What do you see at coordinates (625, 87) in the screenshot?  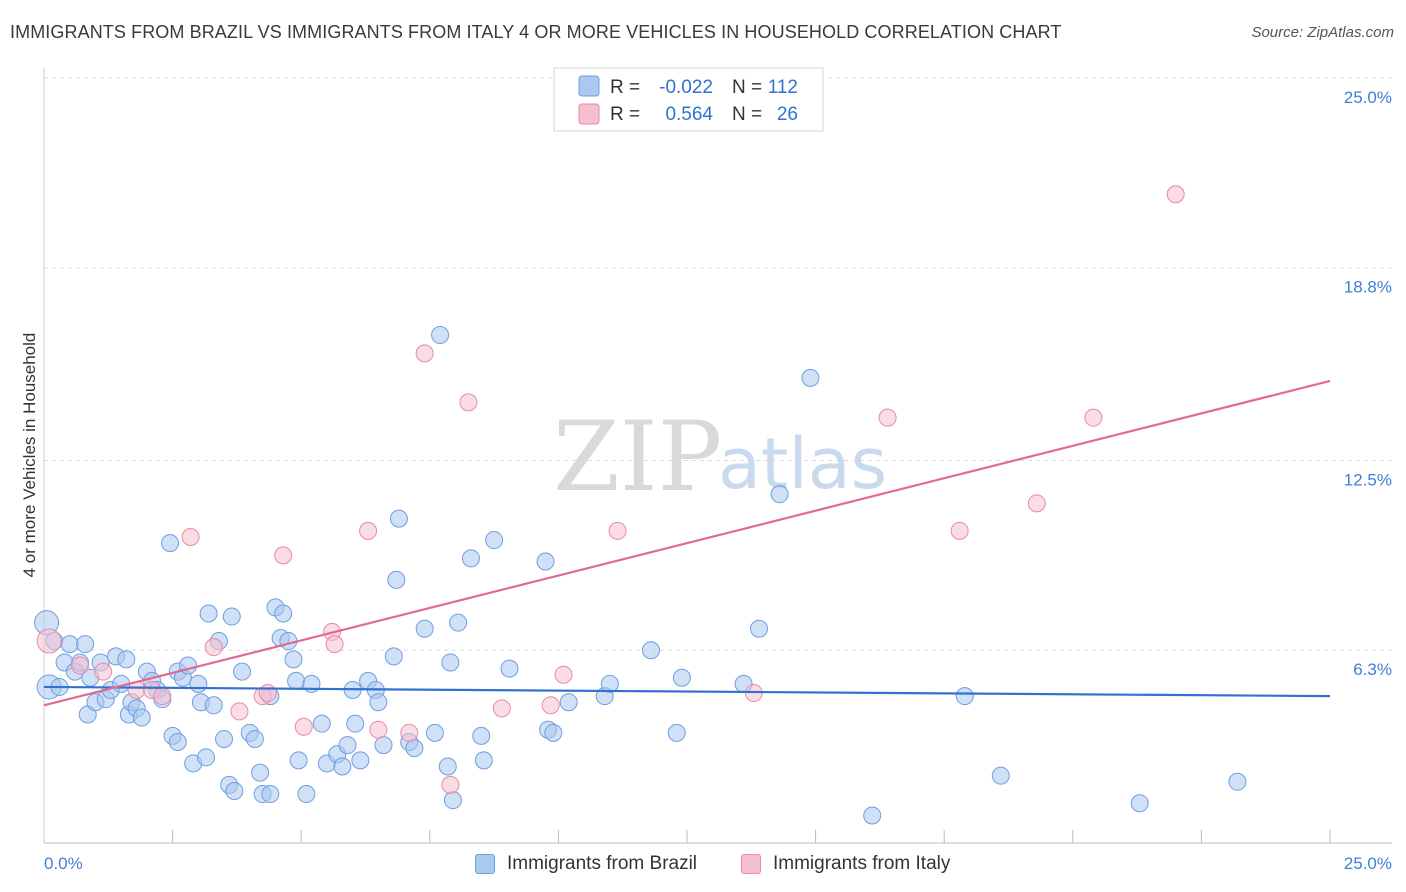 I see `legend-brazil-r-label: R =` at bounding box center [625, 87].